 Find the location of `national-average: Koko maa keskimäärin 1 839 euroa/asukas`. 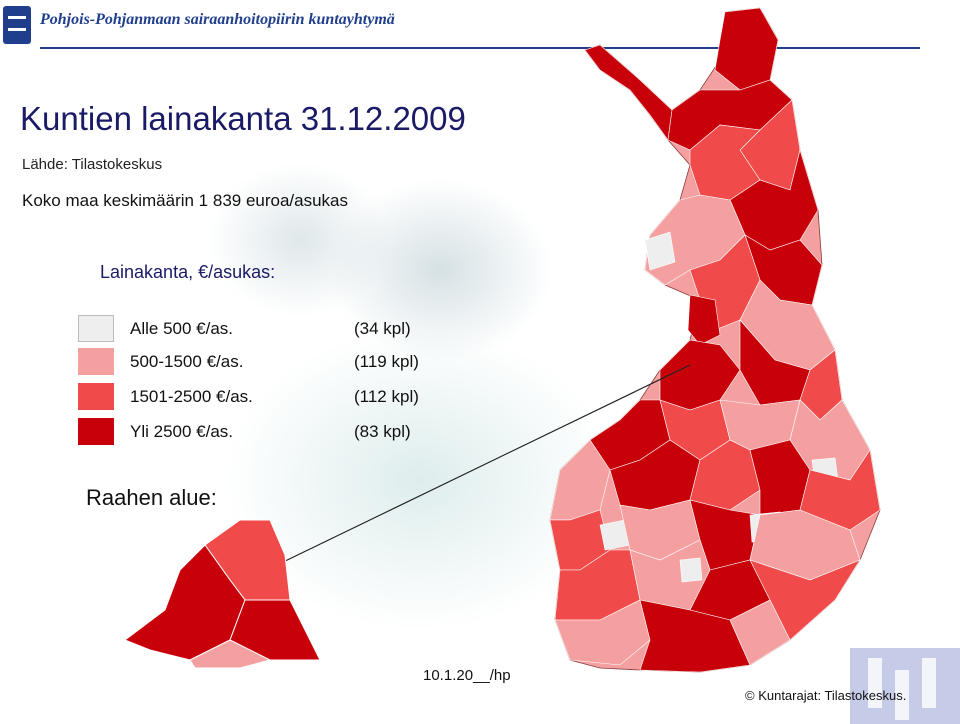

national-average: Koko maa keskimäärin 1 839 euroa/asukas is located at coordinates (185, 200).